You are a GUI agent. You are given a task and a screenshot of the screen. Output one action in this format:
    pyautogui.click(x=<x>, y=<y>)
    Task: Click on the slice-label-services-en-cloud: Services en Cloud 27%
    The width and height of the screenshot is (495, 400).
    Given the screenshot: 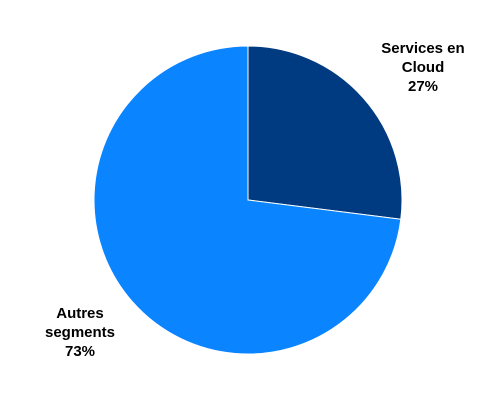 What is the action you would take?
    pyautogui.click(x=421, y=67)
    